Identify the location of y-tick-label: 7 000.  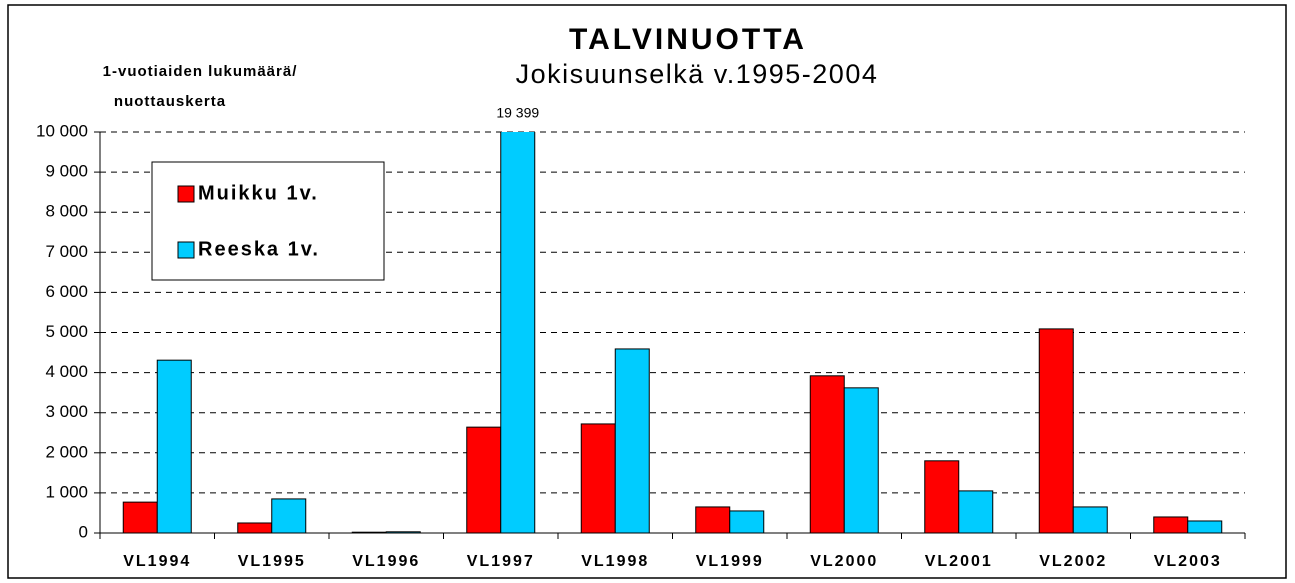
(66, 251).